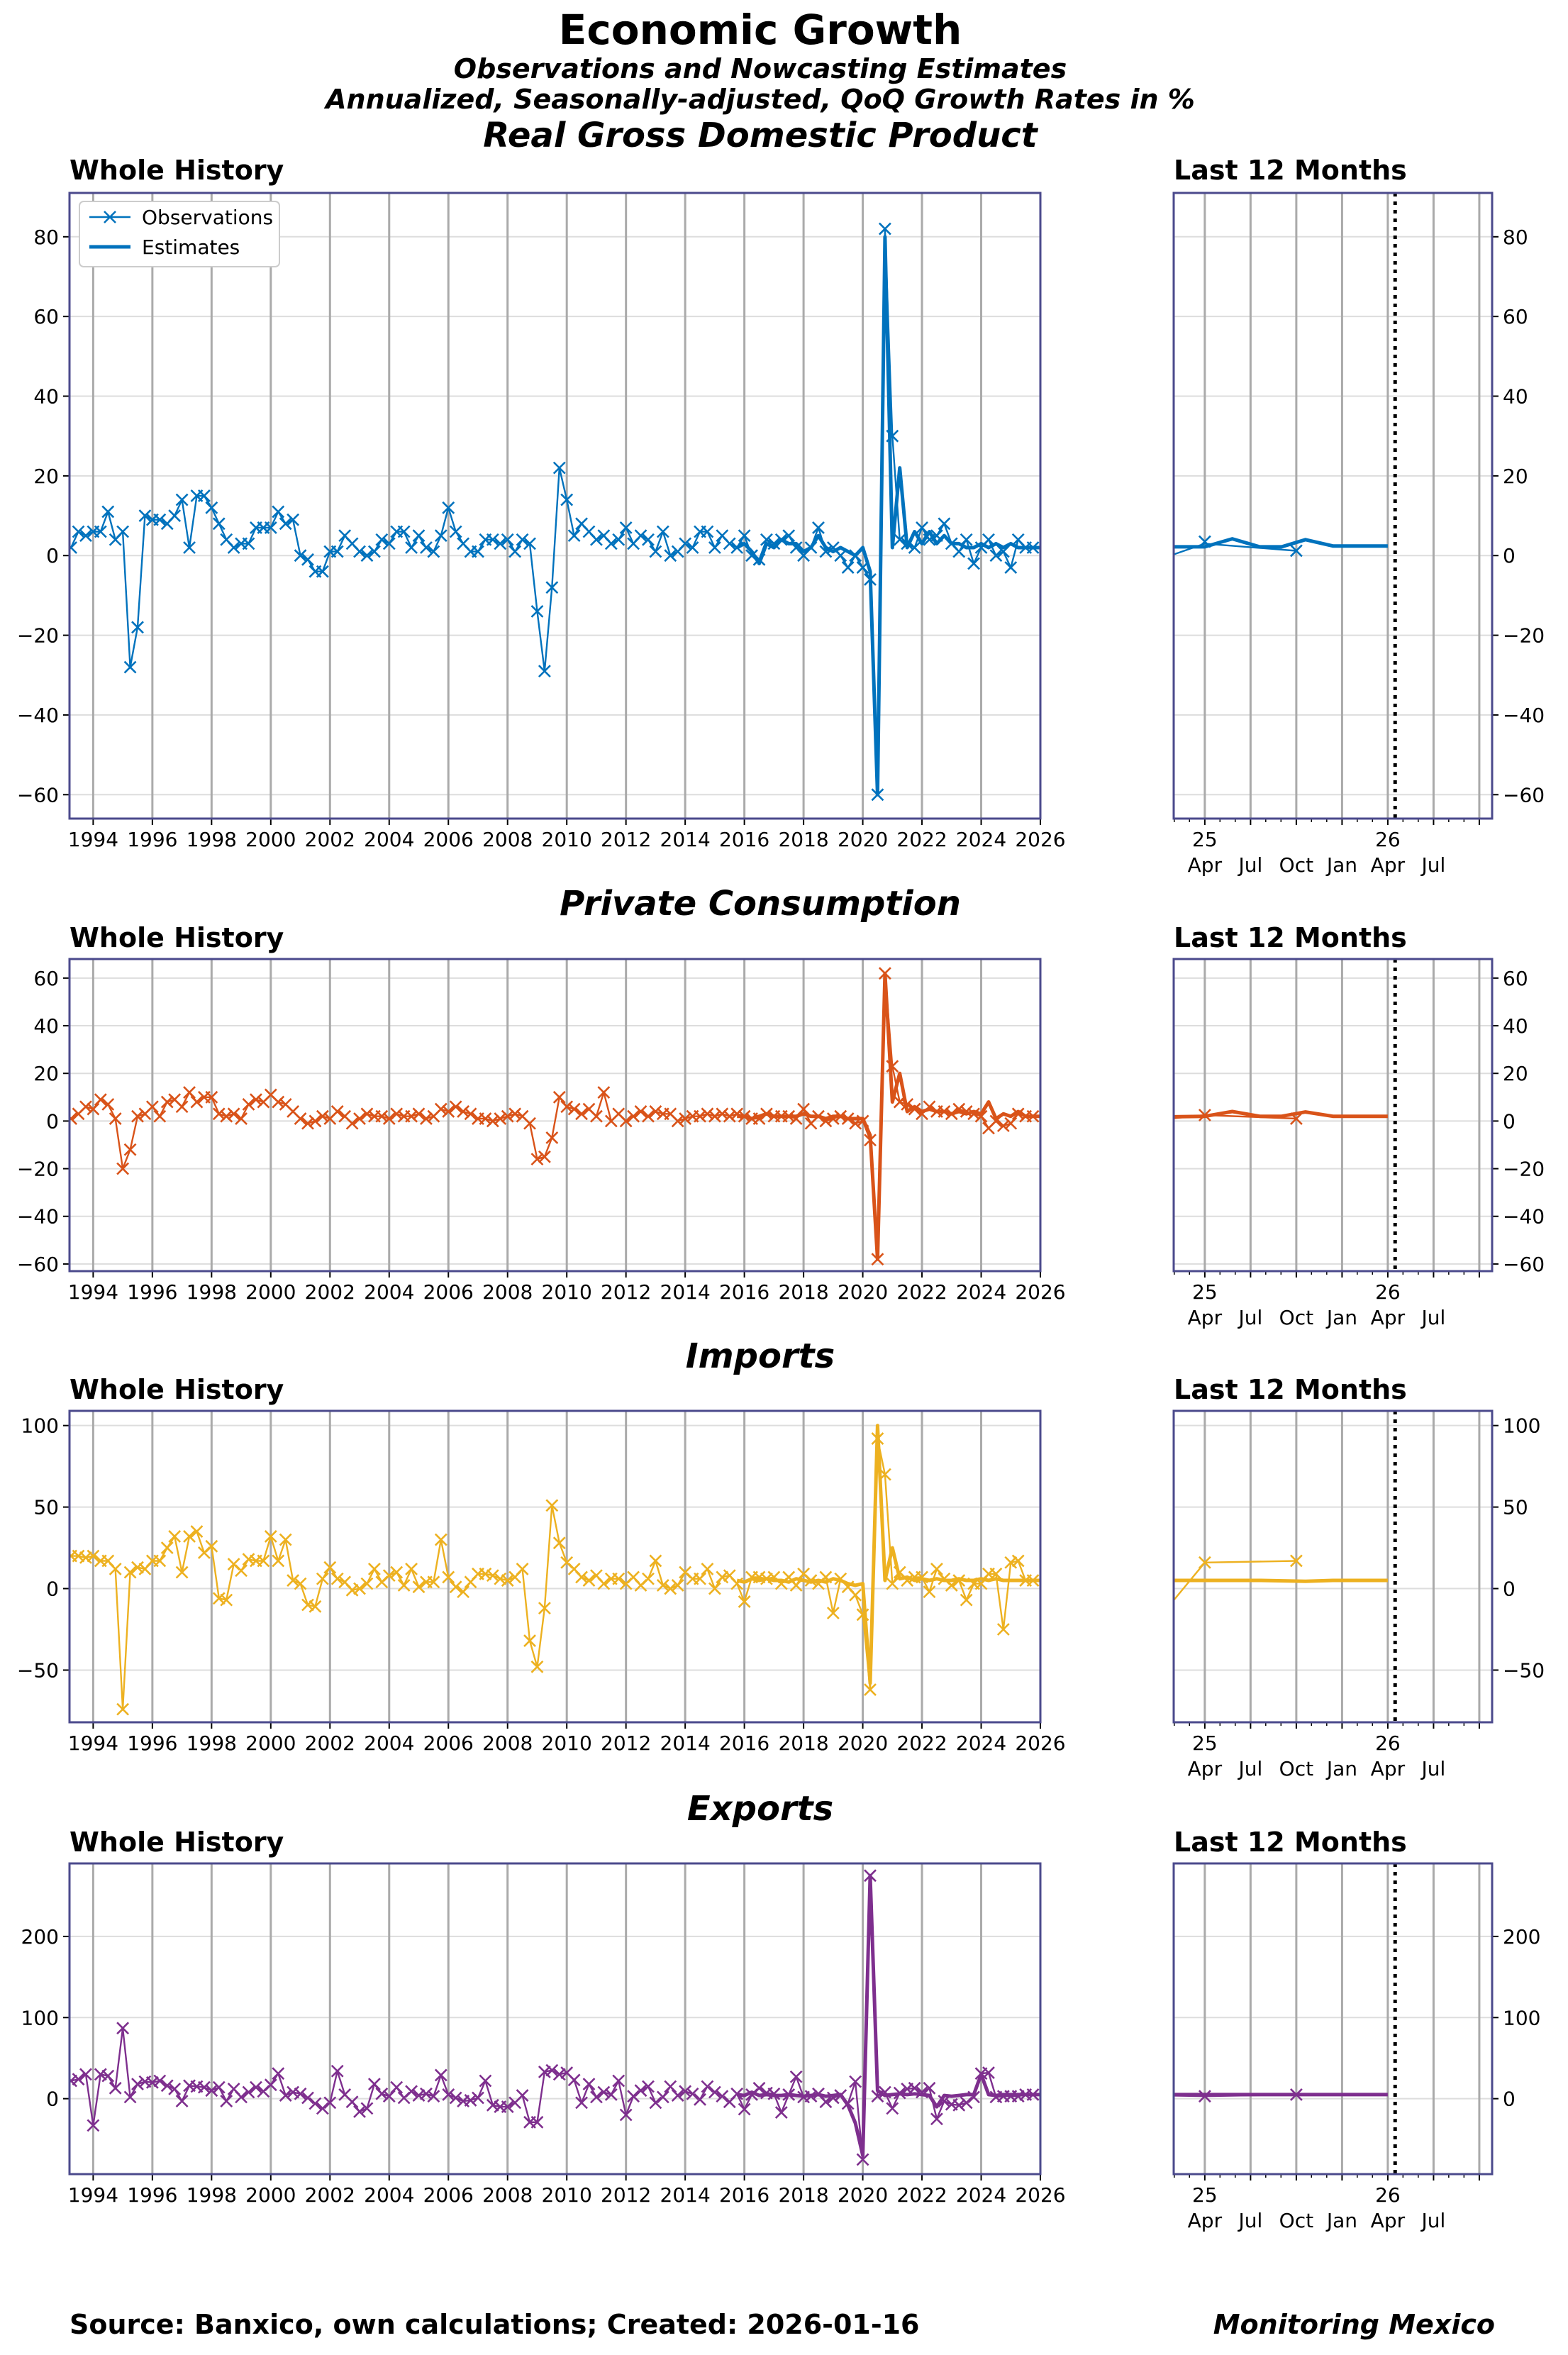 Image resolution: width=1568 pixels, height=2355 pixels. I want to click on gdp-recent-ytick-label: 0, so click(1509, 555).